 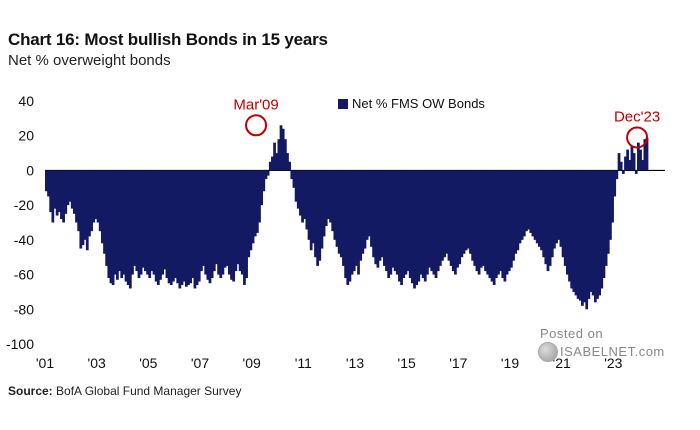 I want to click on x-tick-label: '21, so click(x=562, y=363).